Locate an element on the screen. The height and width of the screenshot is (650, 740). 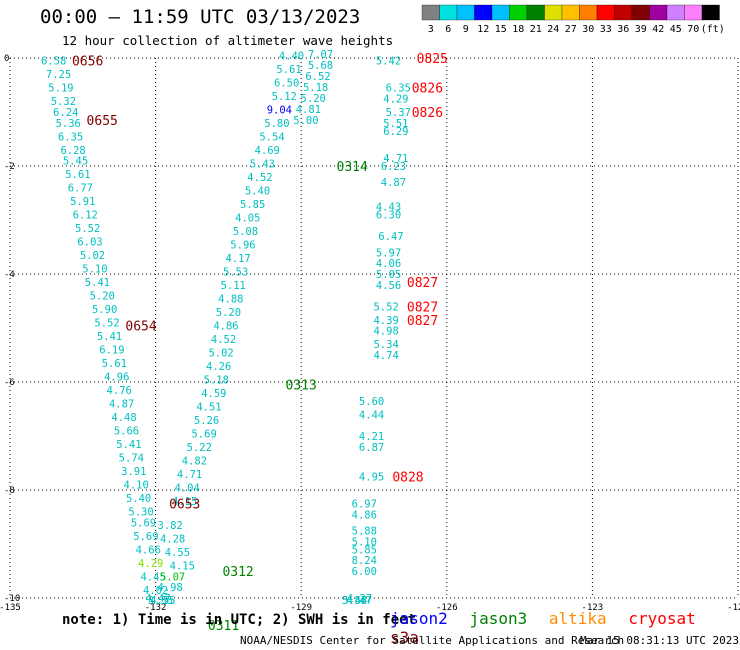
wave-height-value: 5.96 is located at coordinates (242, 245).